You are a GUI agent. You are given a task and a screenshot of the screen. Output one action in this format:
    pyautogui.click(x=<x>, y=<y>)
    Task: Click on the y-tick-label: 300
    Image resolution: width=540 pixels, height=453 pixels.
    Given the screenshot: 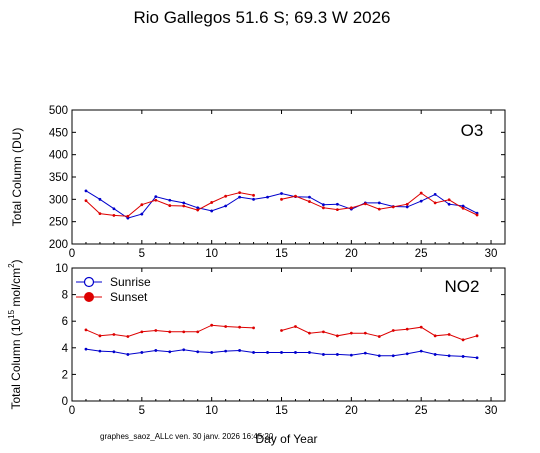 What is the action you would take?
    pyautogui.click(x=58, y=200)
    